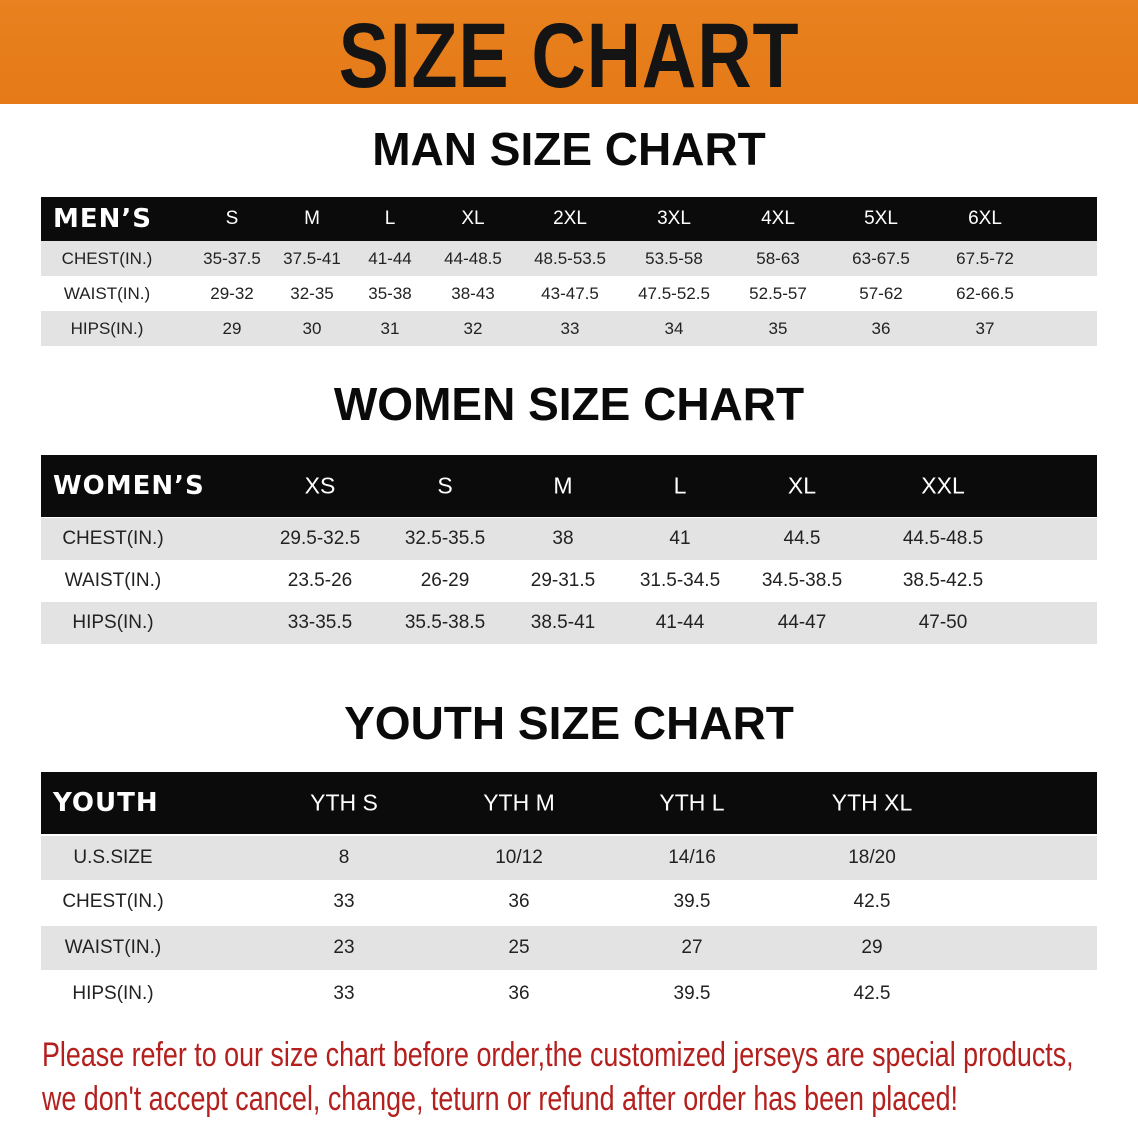 This screenshot has height=1132, width=1138. I want to click on men-header-row: MEN’S S M L XL 2XL 3XL 4XL 5XL 6XL, so click(569, 219).